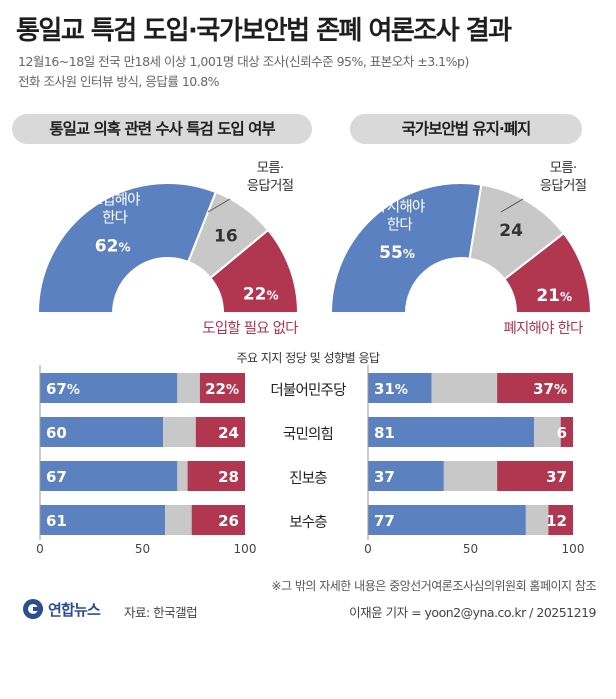 The width and height of the screenshot is (616, 699). What do you see at coordinates (563, 186) in the screenshot?
I see `gauge2-label-1-1: 응답거절` at bounding box center [563, 186].